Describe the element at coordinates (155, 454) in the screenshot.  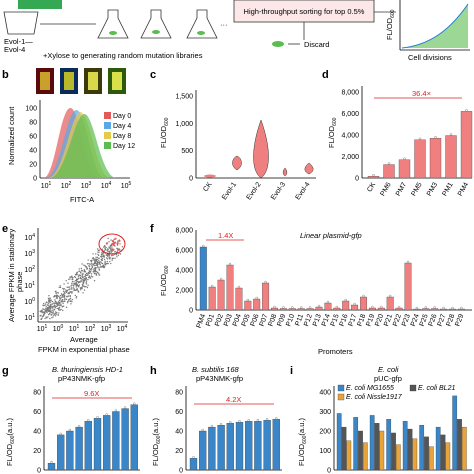
I see `h-ylabel-text: FL/OD` at that location.